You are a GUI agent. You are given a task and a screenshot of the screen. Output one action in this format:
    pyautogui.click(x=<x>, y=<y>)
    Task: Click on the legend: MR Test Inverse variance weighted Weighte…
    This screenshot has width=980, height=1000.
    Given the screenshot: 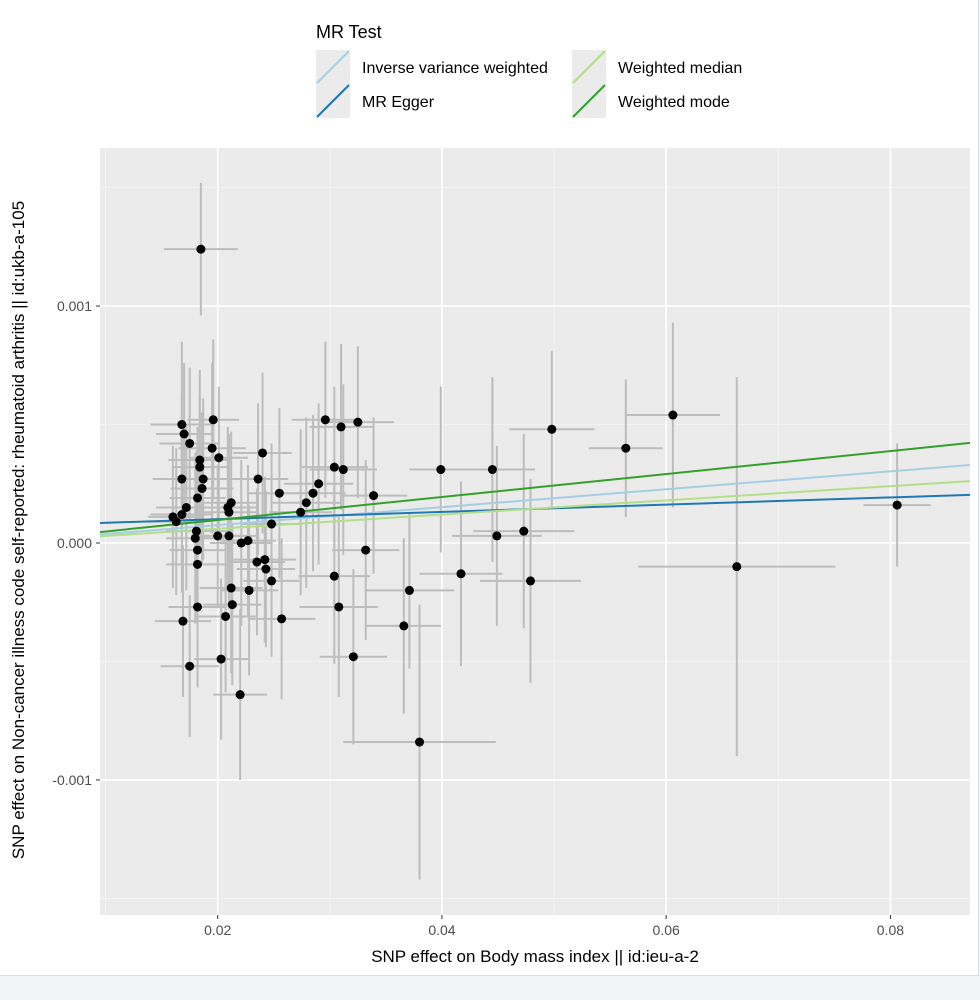 What is the action you would take?
    pyautogui.click(x=529, y=70)
    